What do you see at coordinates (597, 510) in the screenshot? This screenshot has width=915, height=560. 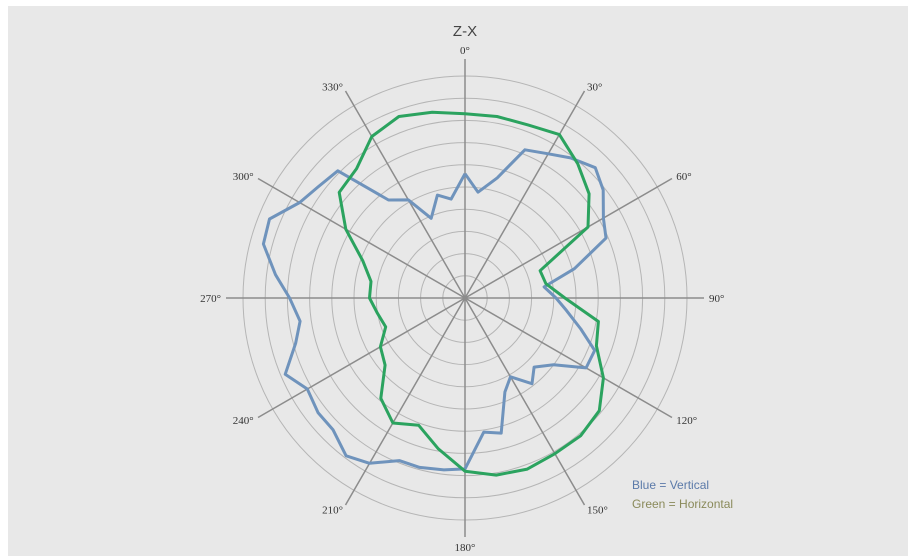 I see `angle-label: 150°` at bounding box center [597, 510].